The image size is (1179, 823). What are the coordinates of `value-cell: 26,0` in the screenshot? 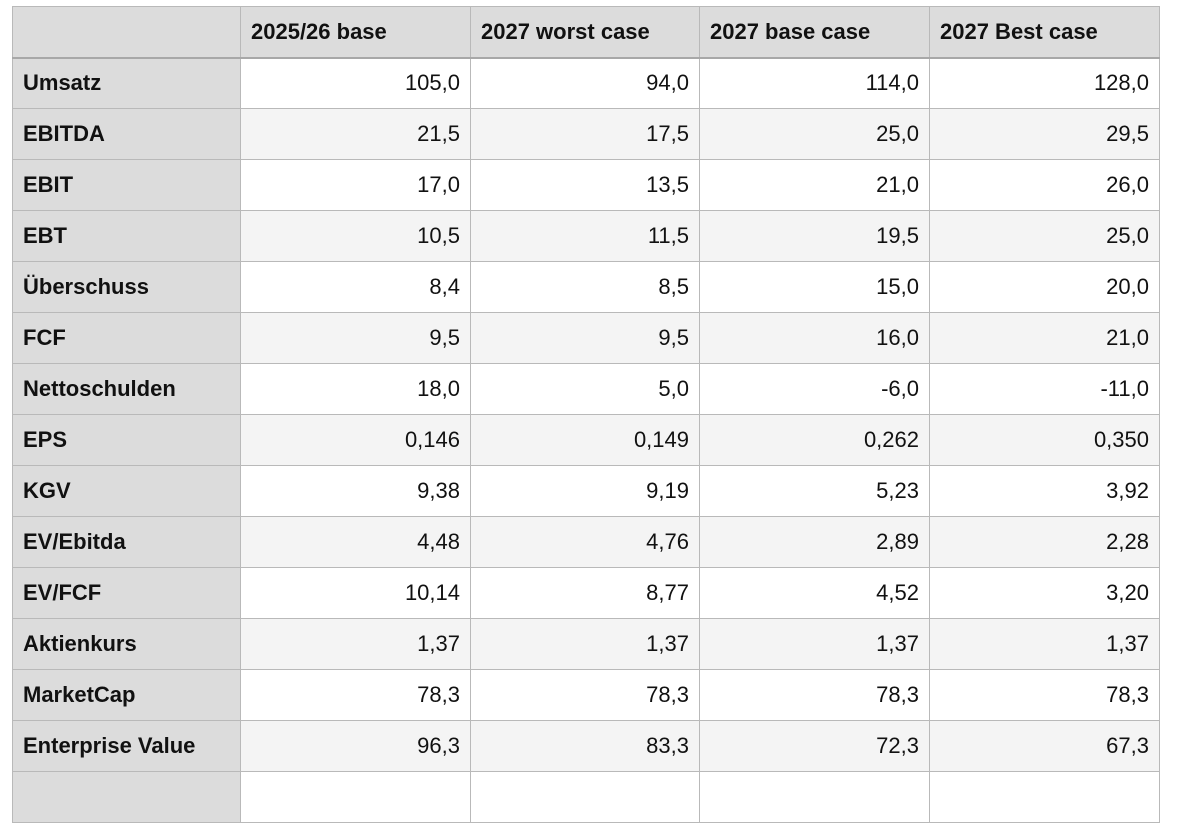 It's located at (1044, 185).